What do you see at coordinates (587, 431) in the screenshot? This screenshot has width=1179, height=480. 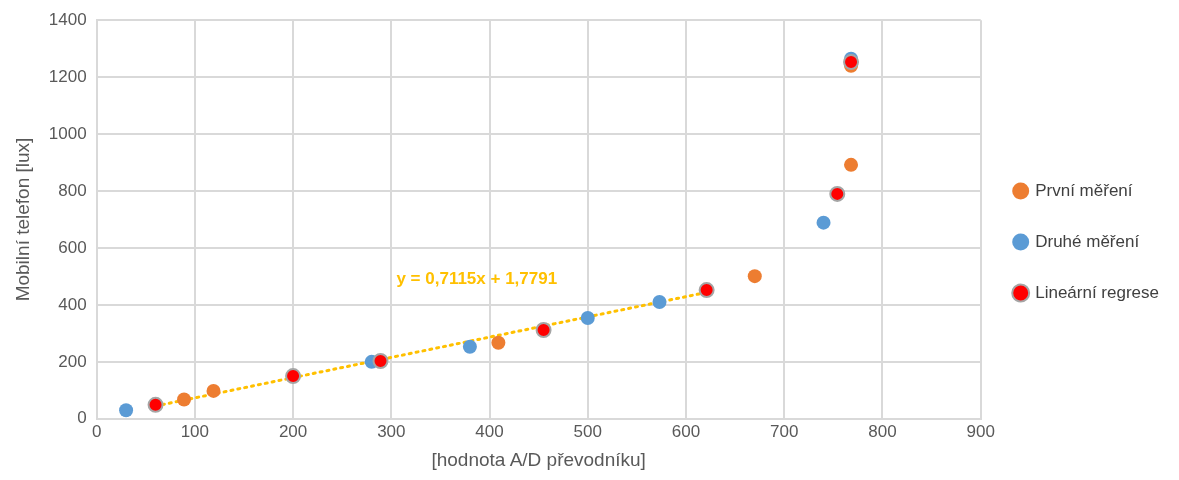 I see `x-tick-label: 500` at bounding box center [587, 431].